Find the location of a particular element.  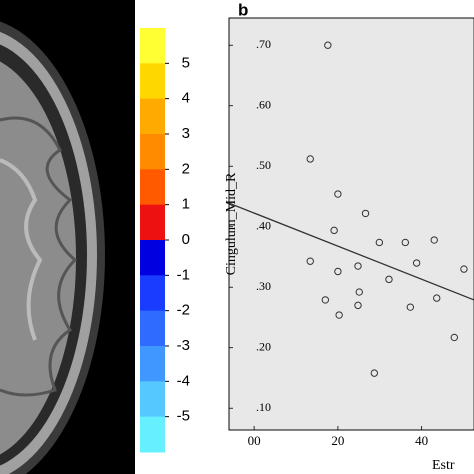

colorbar-tick-label: 3 is located at coordinates (186, 133).